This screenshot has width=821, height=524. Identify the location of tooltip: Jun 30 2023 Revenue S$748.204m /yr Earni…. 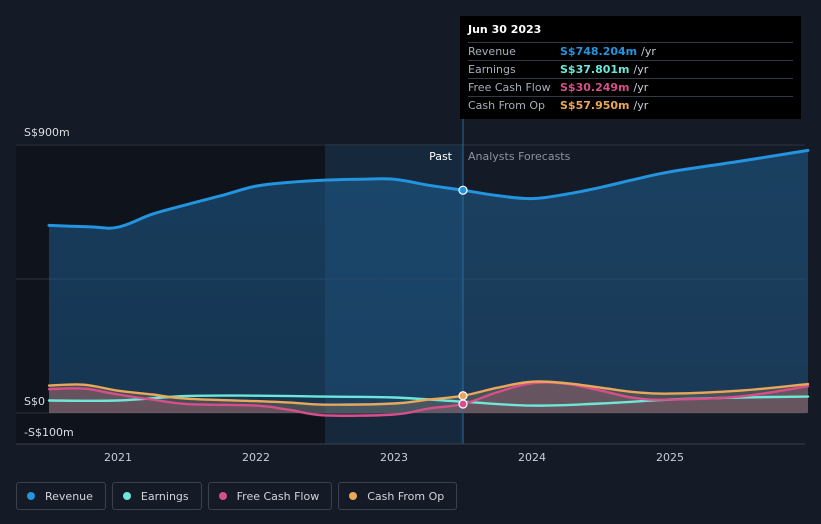
(630, 67).